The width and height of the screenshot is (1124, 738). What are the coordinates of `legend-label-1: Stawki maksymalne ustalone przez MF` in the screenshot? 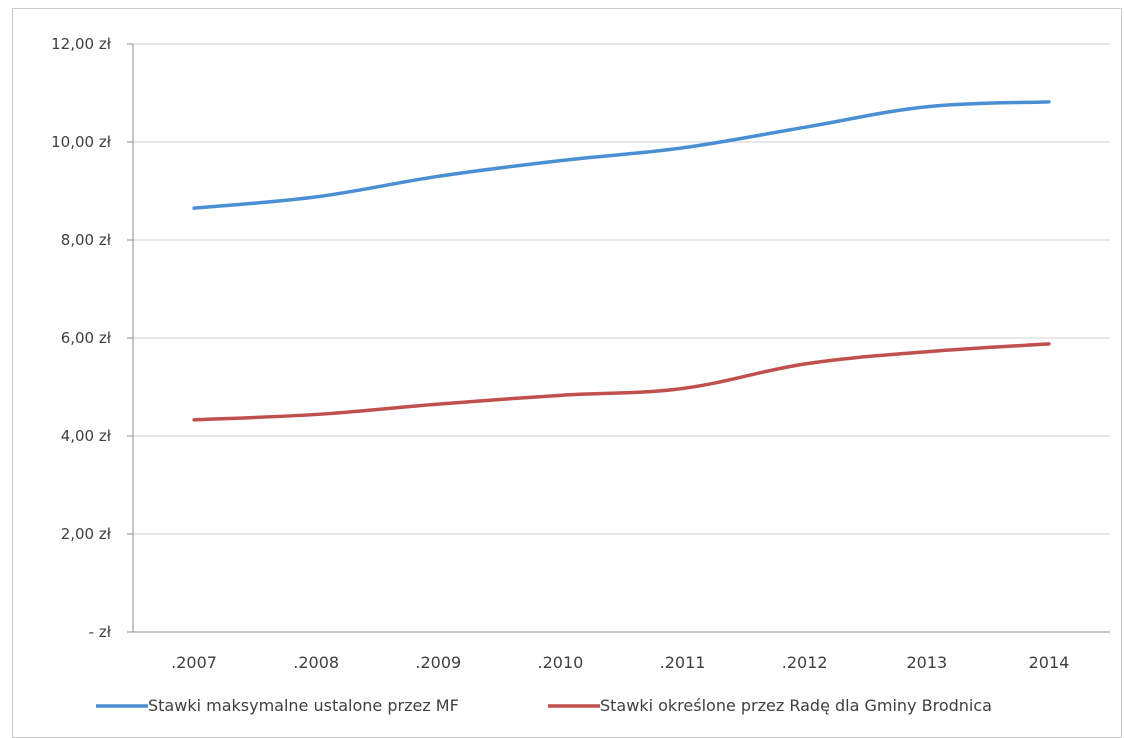 It's located at (303, 705).